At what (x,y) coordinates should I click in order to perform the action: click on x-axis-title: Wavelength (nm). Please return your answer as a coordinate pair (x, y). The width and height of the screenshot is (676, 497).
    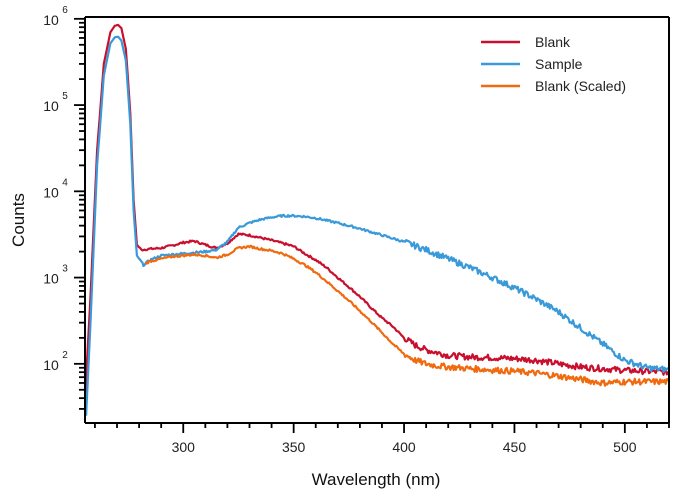
    Looking at the image, I should click on (376, 479).